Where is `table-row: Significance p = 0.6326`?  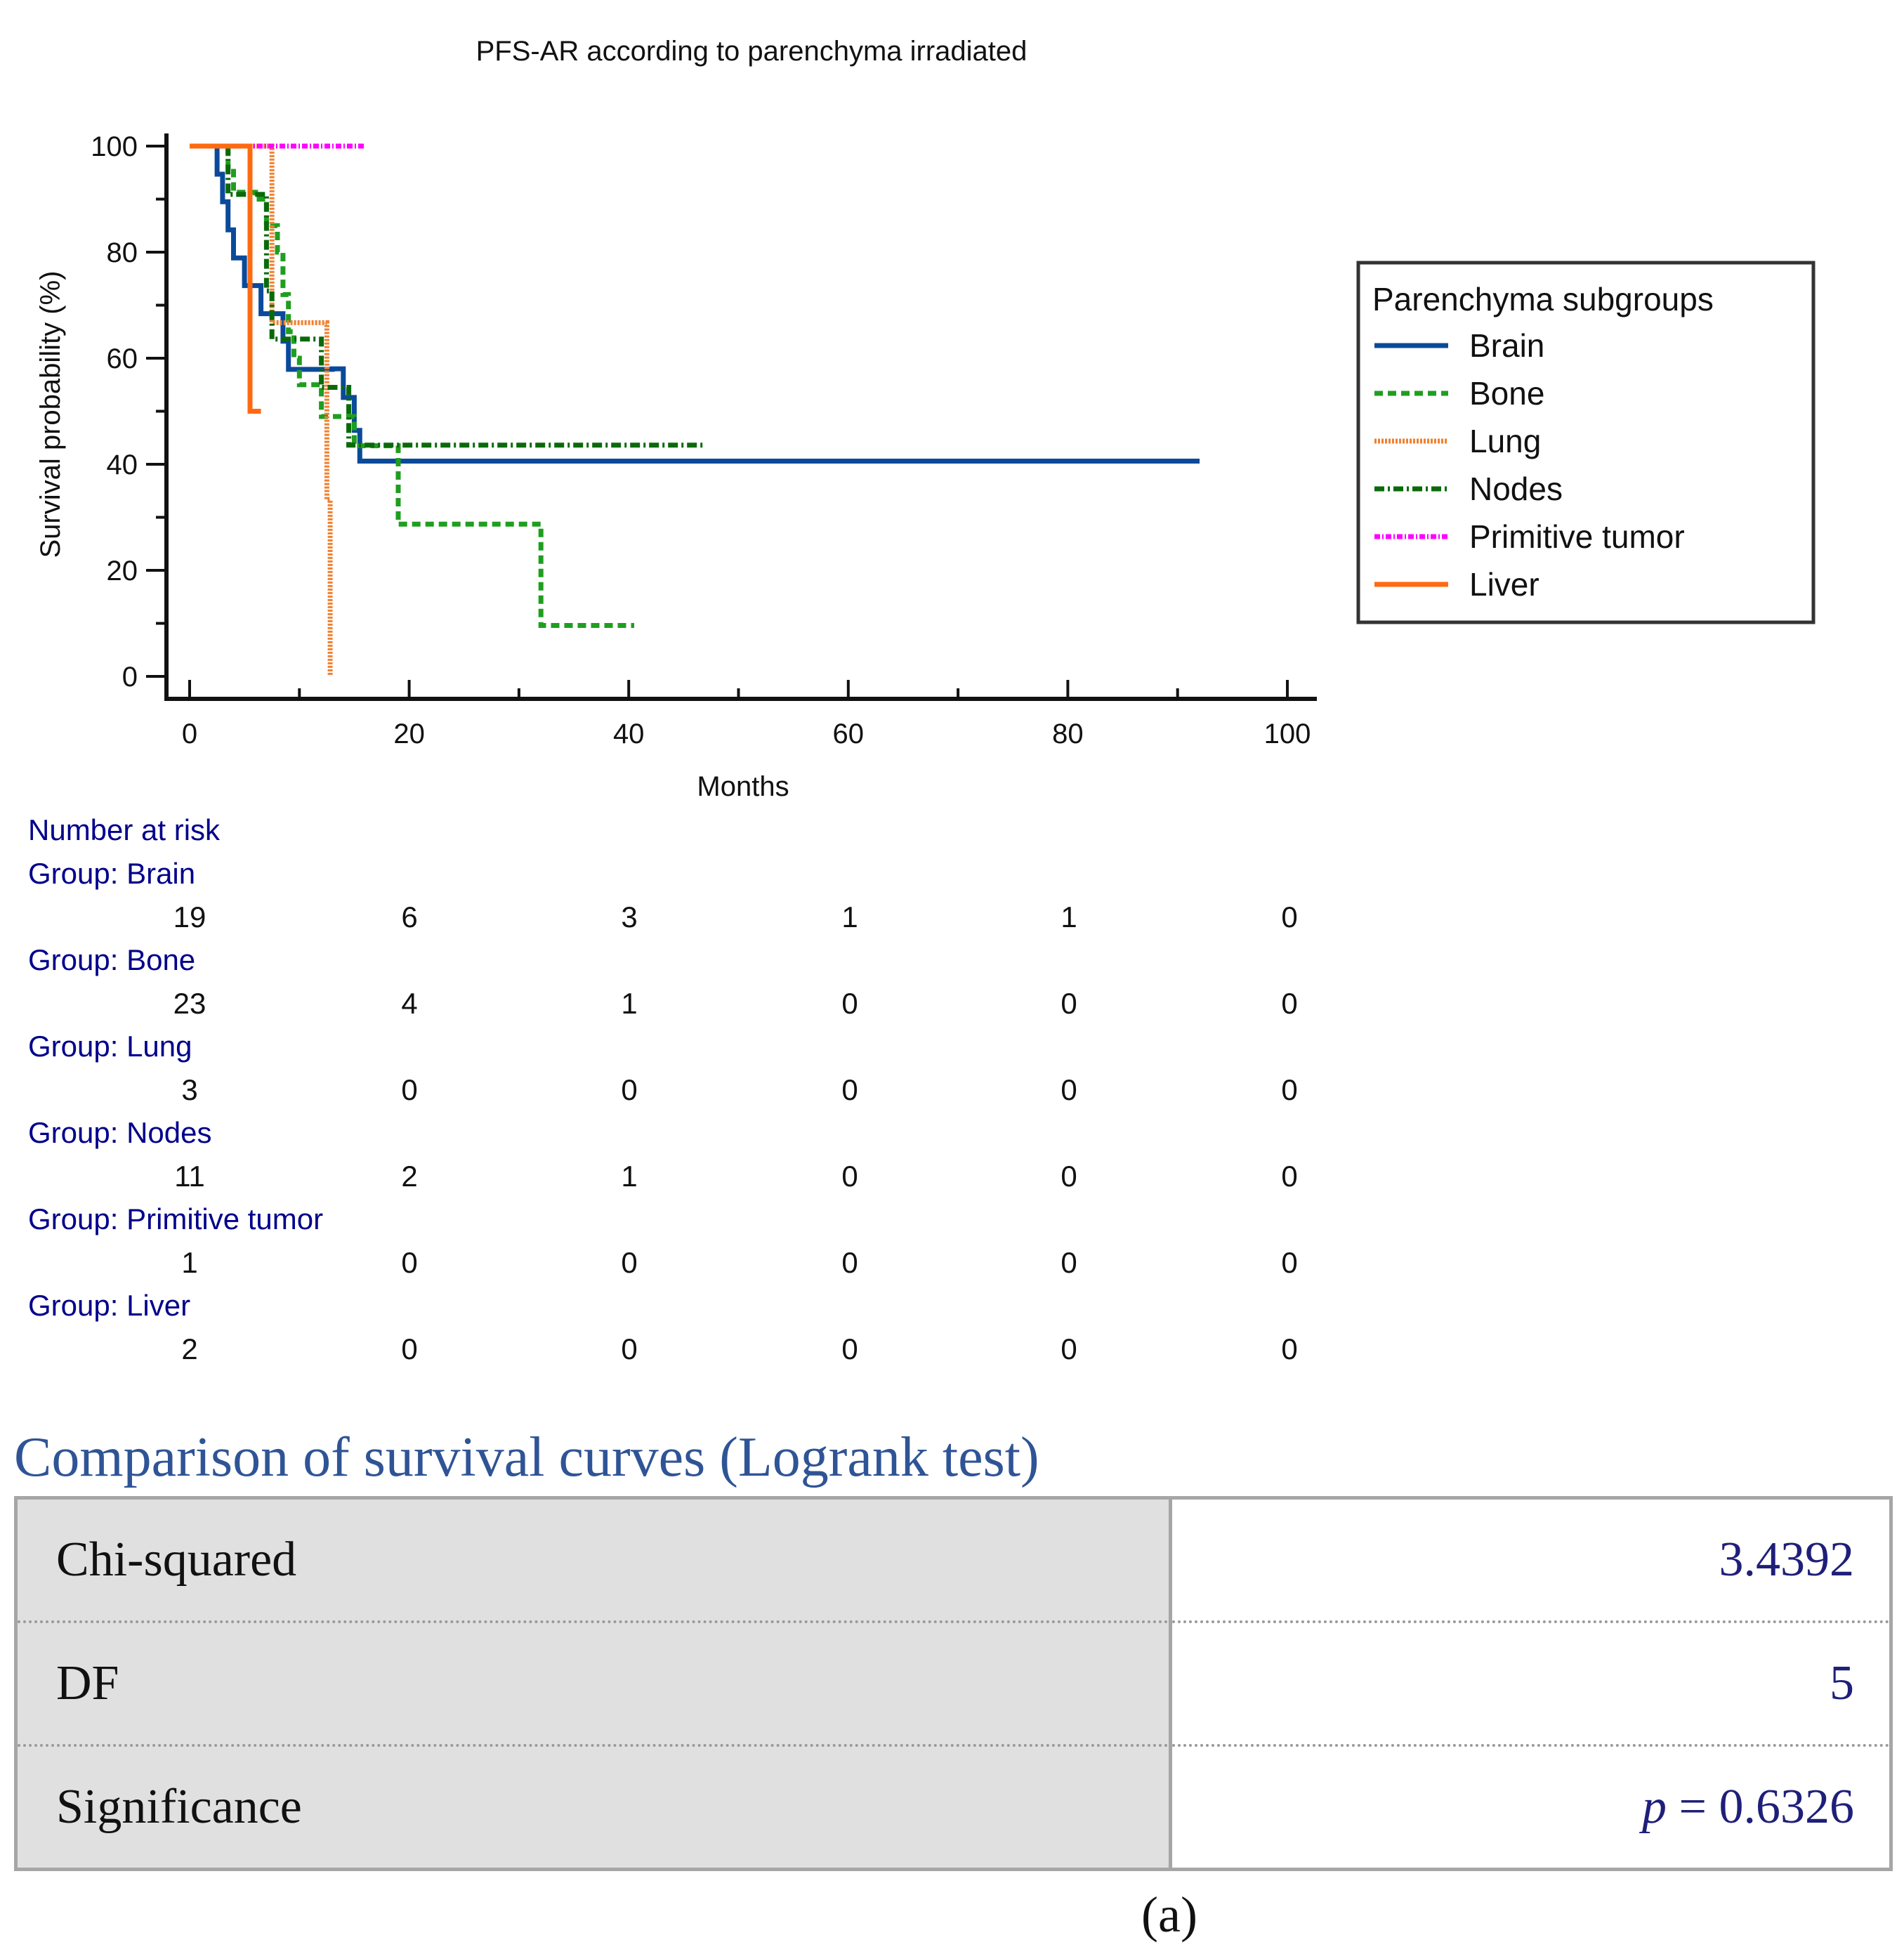 table-row: Significance p = 0.6326 is located at coordinates (953, 1808).